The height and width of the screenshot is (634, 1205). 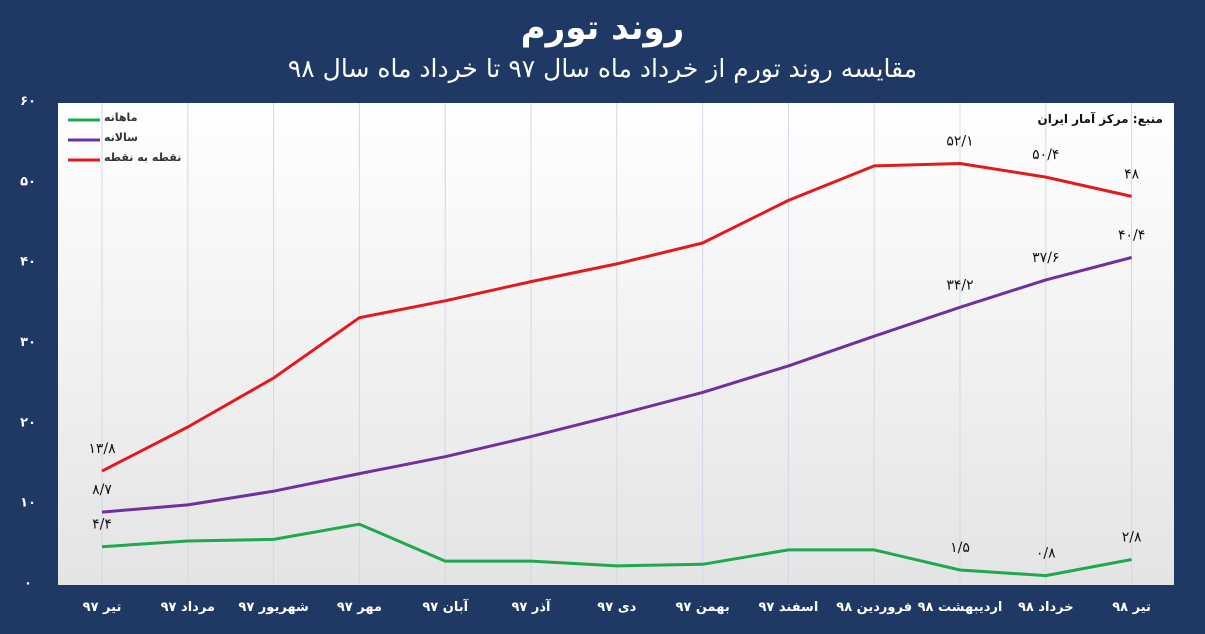 What do you see at coordinates (28, 101) in the screenshot?
I see `y-tick-label: ۶۰` at bounding box center [28, 101].